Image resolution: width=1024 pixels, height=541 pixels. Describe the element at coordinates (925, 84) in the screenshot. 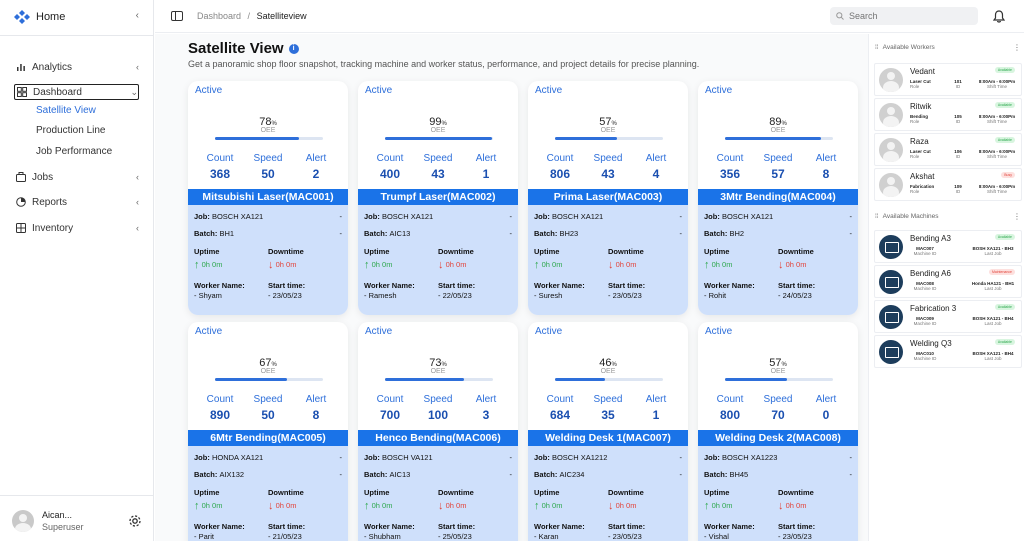

I see `worker-role: Laser Cut Role` at that location.